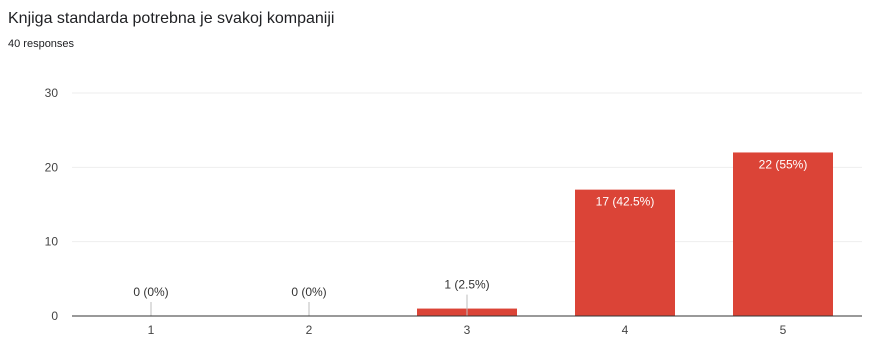  I want to click on data-label: 1 (2.5%), so click(466, 285).